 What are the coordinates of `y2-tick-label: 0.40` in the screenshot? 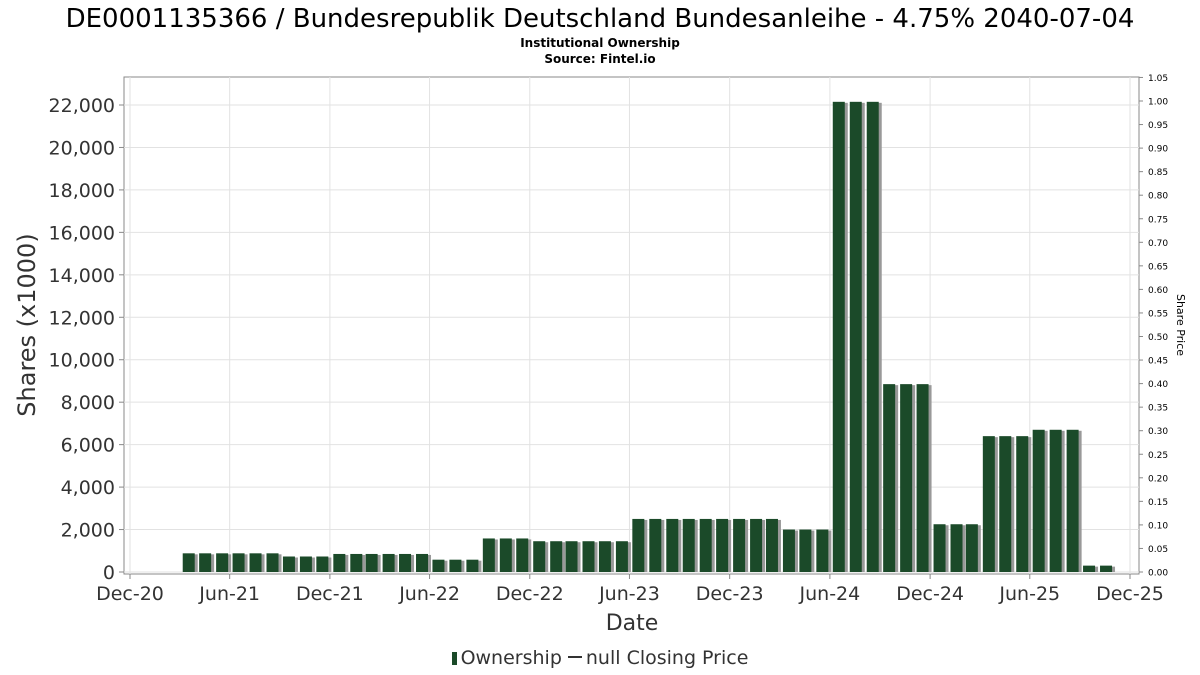 It's located at (1158, 385).